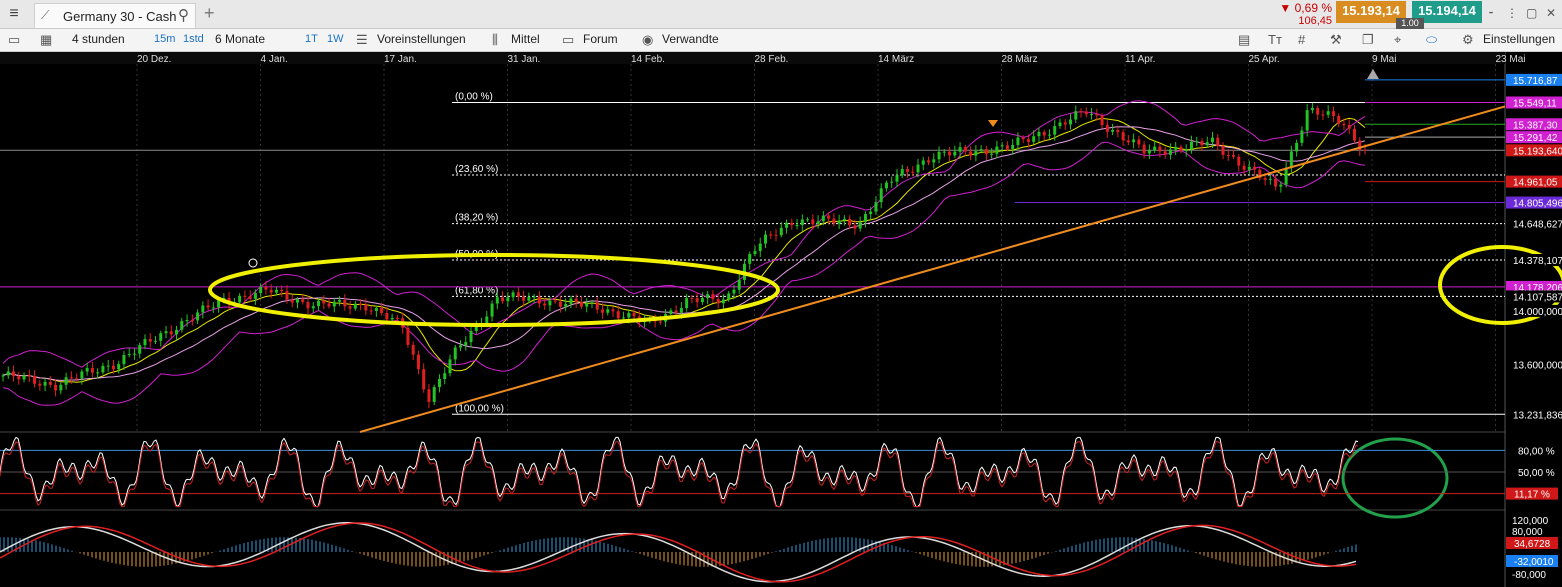 This screenshot has height=587, width=1562. I want to click on interval-1std-button: 1std, so click(193, 39).